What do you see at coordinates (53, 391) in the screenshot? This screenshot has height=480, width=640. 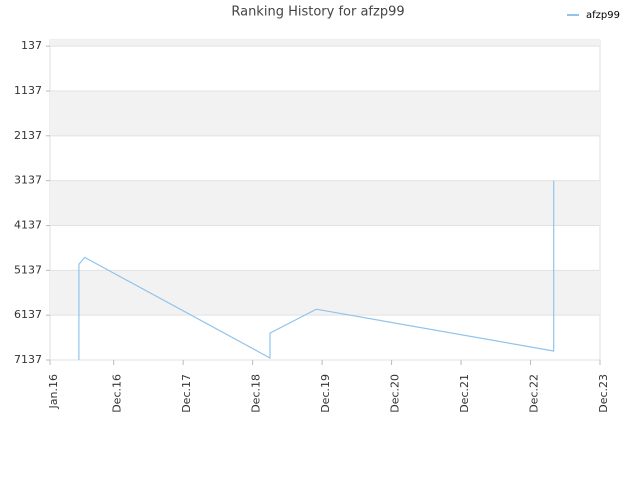 I see `x-tick-label: Jan.16` at bounding box center [53, 391].